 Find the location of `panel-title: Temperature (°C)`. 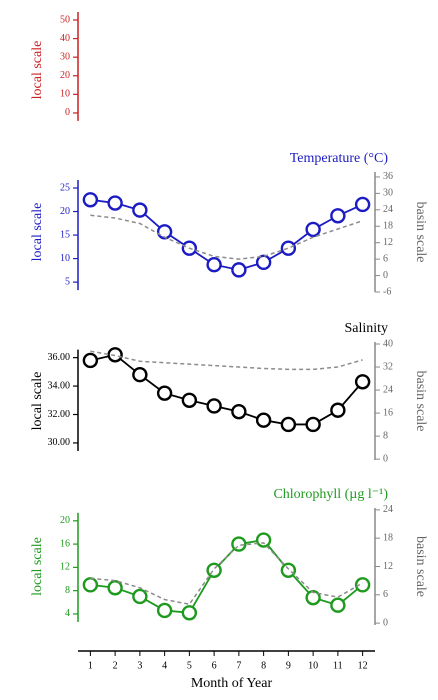

panel-title: Temperature (°C) is located at coordinates (339, 158).